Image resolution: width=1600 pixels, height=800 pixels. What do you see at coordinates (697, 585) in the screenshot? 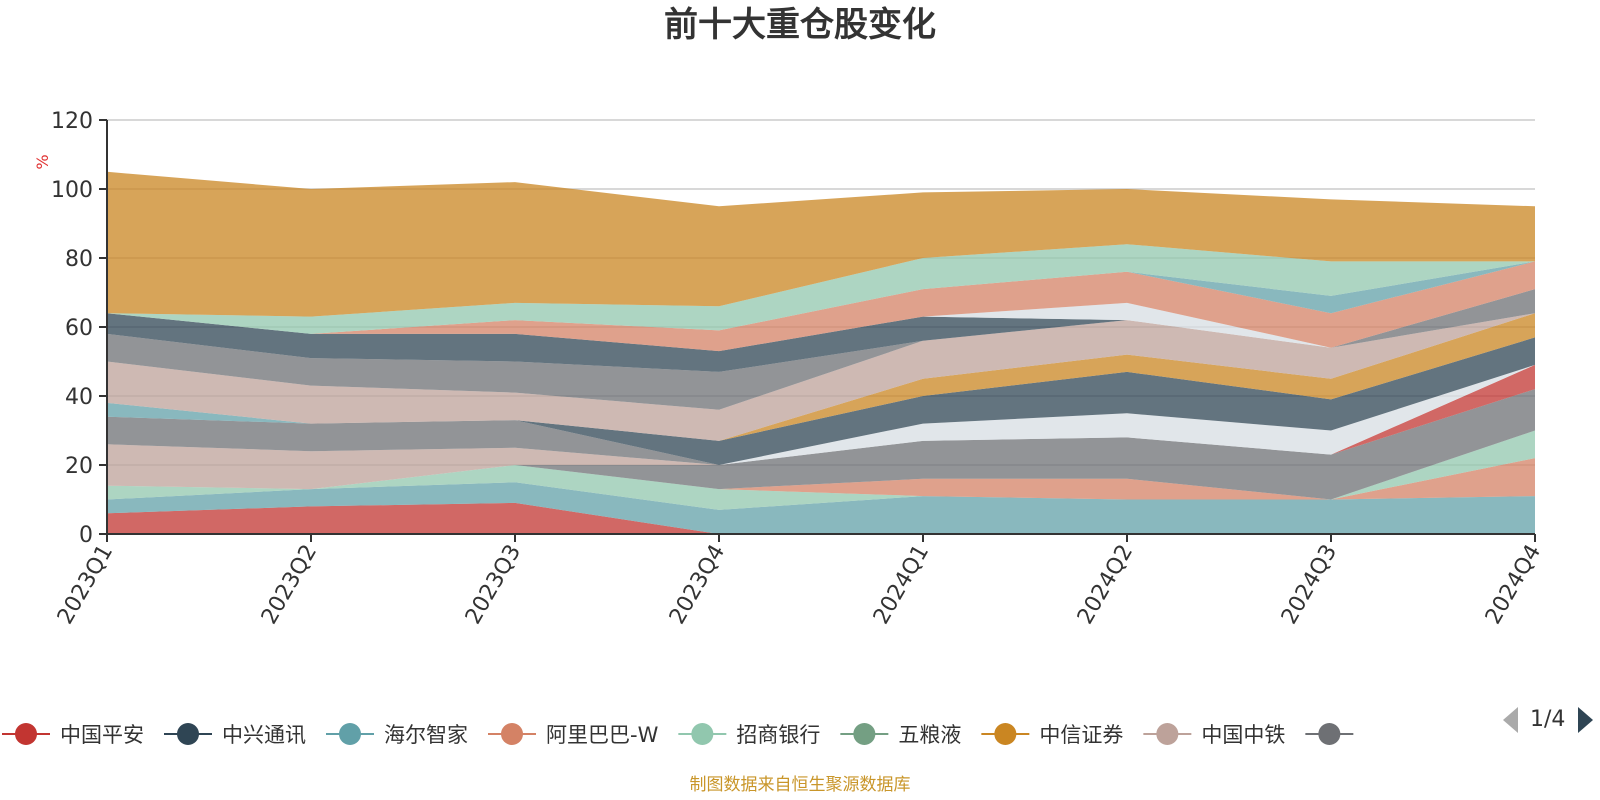
I see `x-tick-label: 2023Q4` at bounding box center [697, 585].